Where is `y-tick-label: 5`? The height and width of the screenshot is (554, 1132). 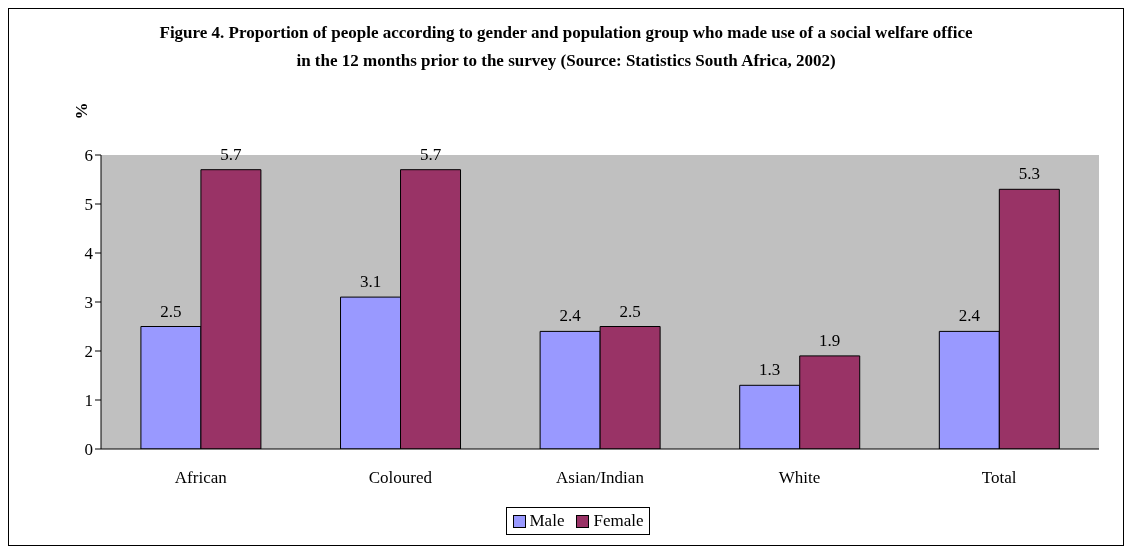 y-tick-label: 5 is located at coordinates (88, 205).